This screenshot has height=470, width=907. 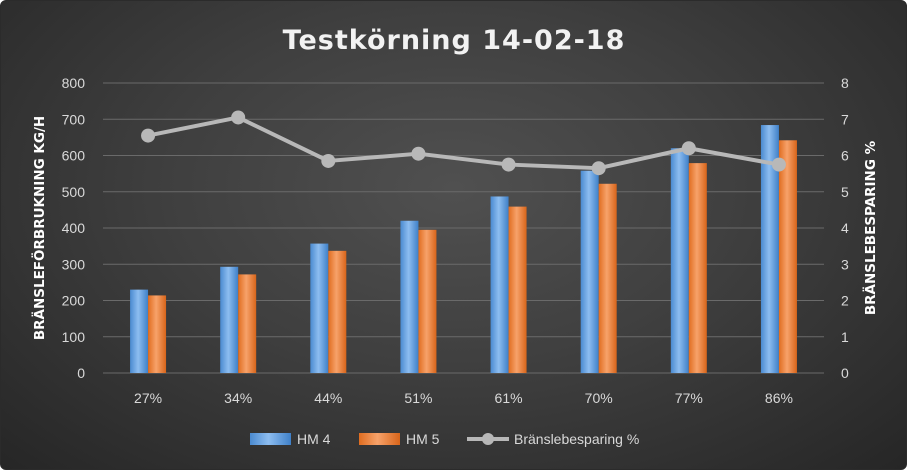 I want to click on y-tick-label: 200, so click(x=74, y=301).